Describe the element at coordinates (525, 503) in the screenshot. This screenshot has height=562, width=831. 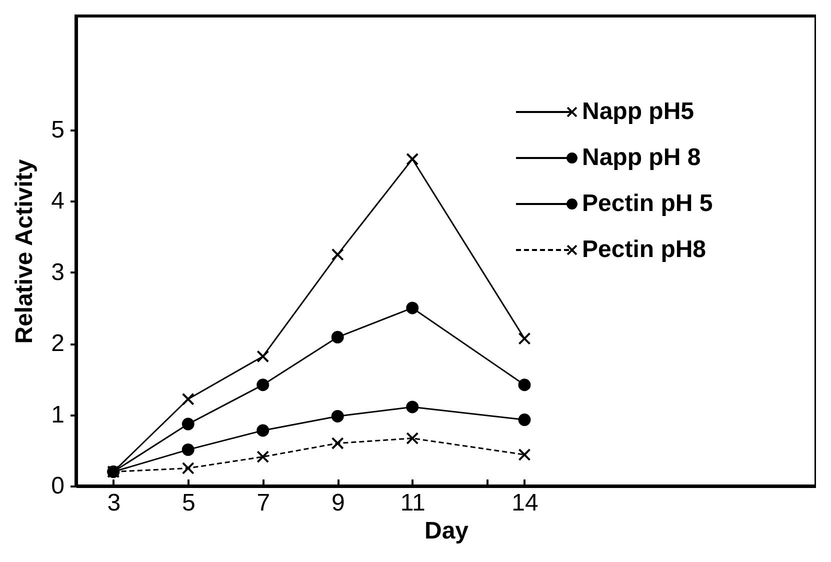
I see `x-tick-label: 14` at that location.